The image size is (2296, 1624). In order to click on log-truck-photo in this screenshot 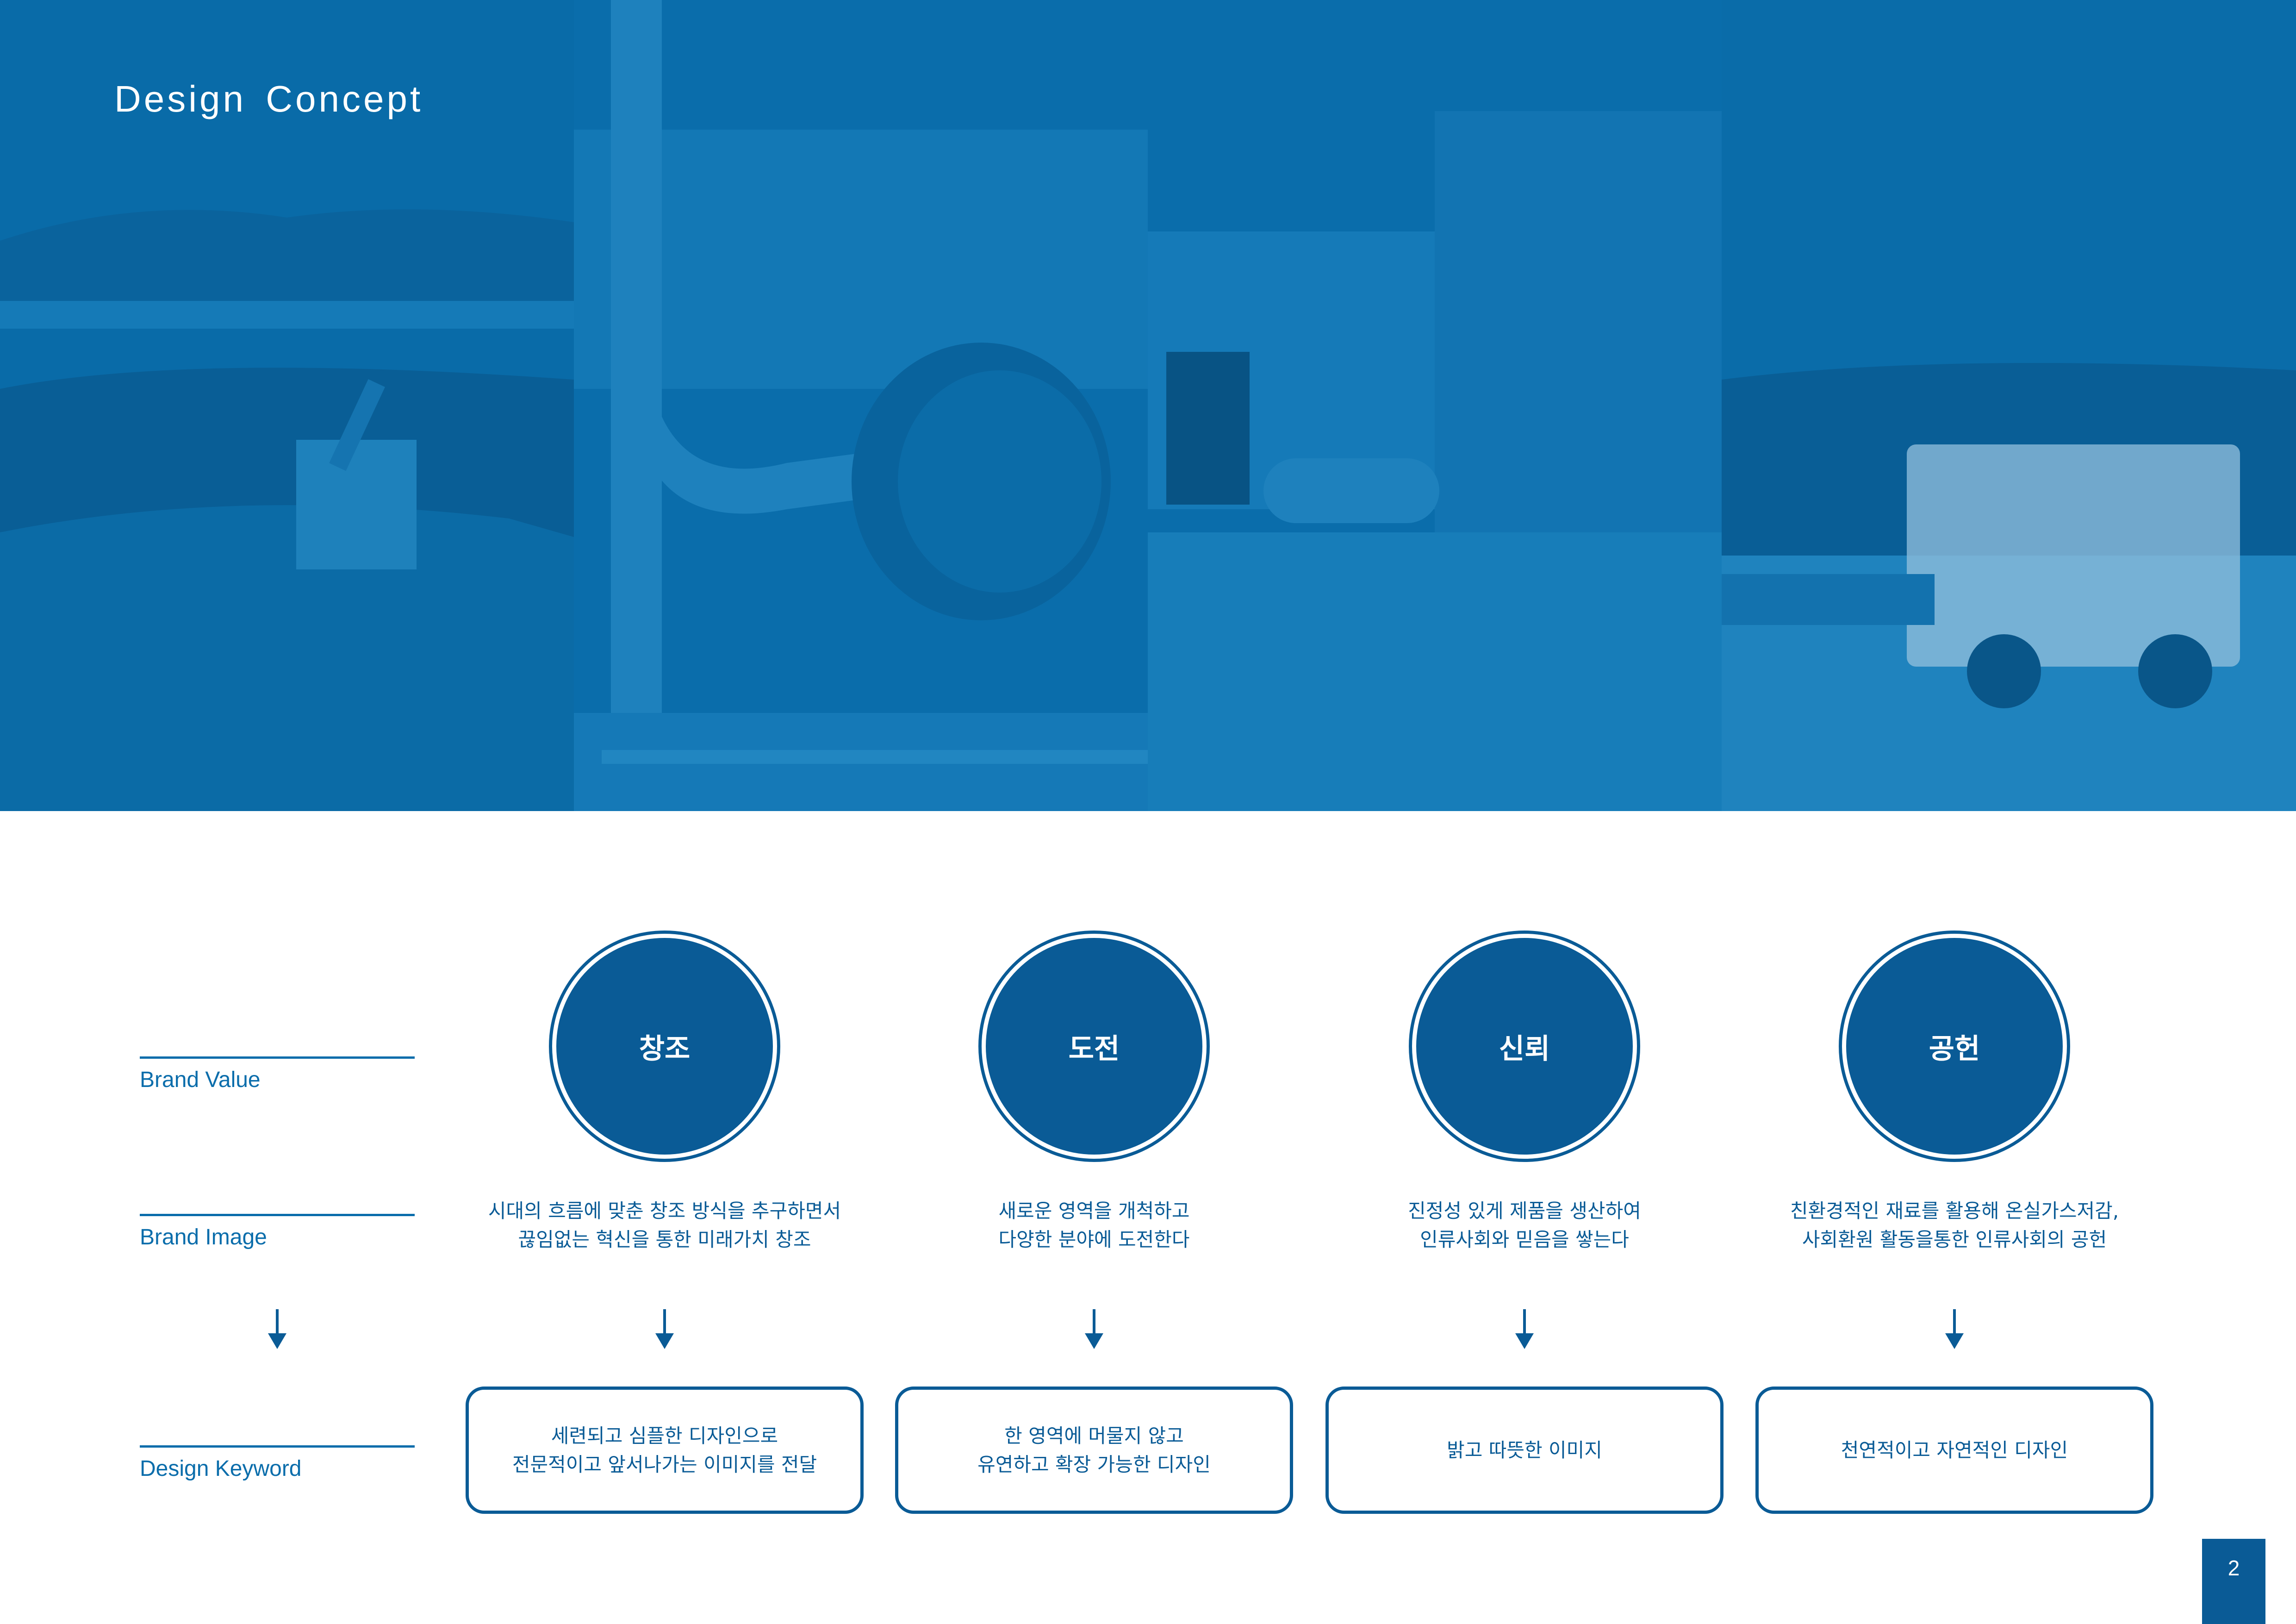, I will do `click(2009, 405)`.